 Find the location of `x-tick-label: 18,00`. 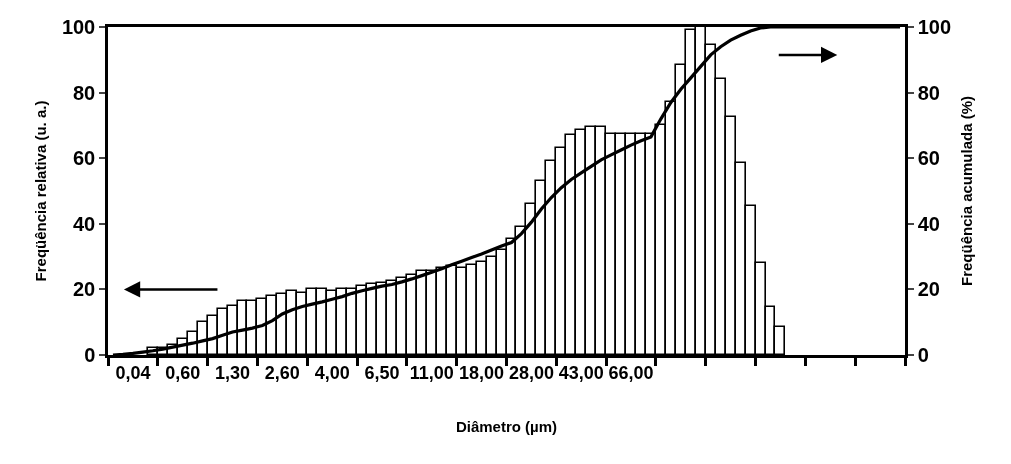

x-tick-label: 18,00 is located at coordinates (482, 373).